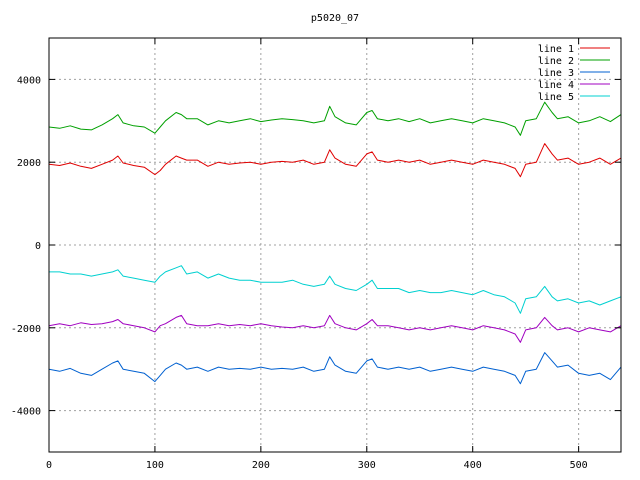 The height and width of the screenshot is (480, 640). What do you see at coordinates (261, 465) in the screenshot?
I see `x-tick-label: 200` at bounding box center [261, 465].